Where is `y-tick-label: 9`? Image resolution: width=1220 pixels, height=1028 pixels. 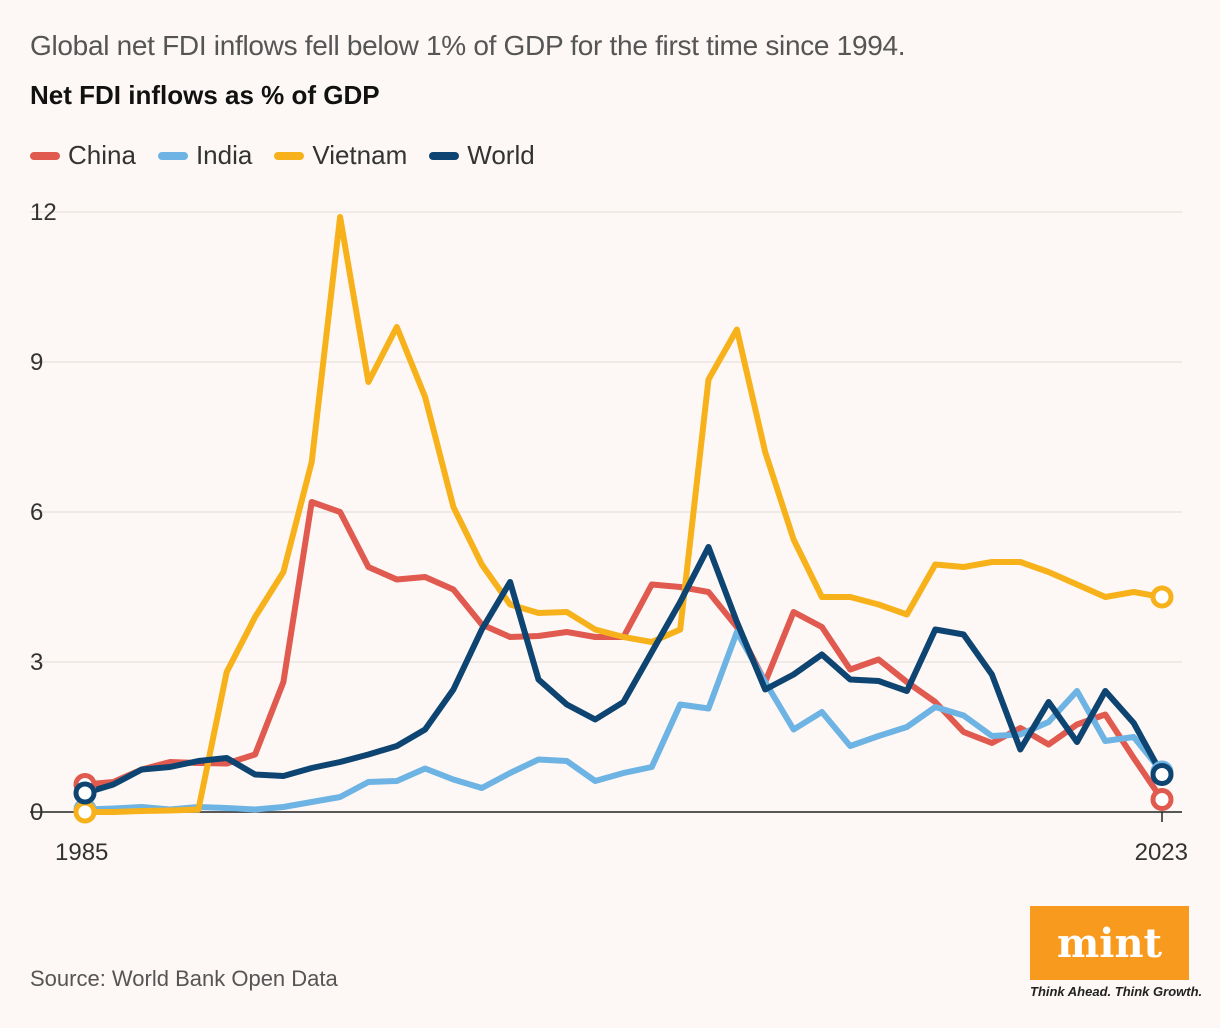
y-tick-label: 9 is located at coordinates (36, 362).